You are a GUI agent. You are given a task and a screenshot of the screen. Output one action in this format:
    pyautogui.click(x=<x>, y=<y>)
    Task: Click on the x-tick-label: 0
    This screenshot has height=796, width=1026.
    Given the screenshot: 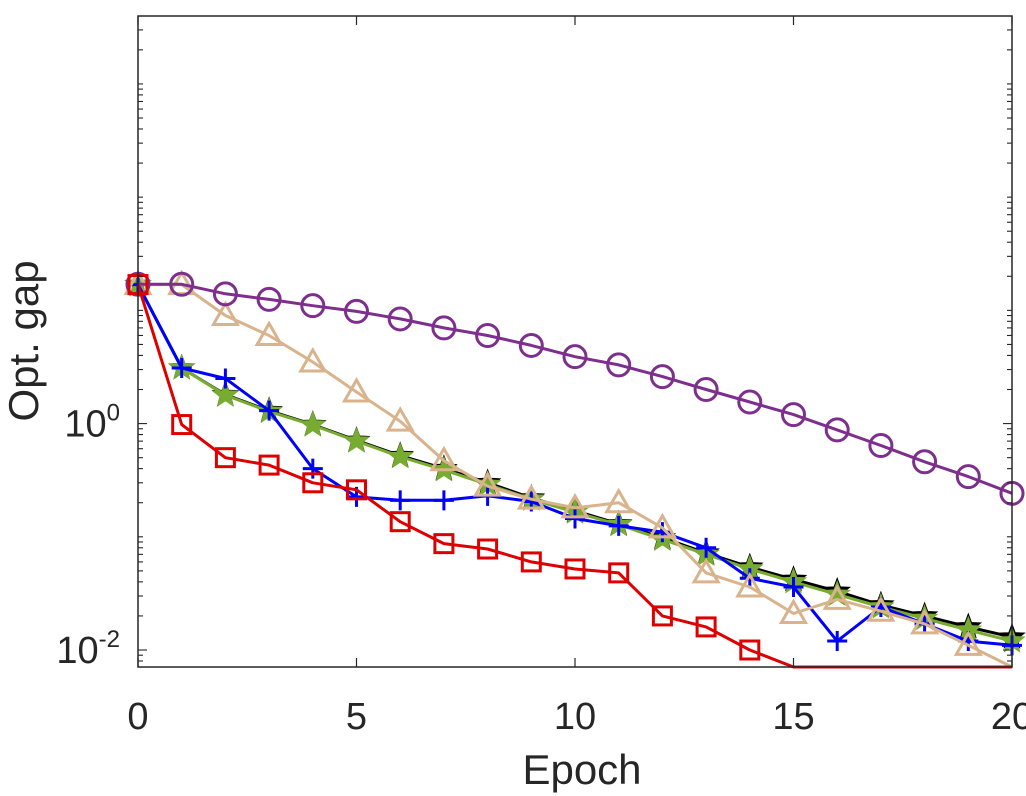 What is the action you would take?
    pyautogui.click(x=137, y=717)
    